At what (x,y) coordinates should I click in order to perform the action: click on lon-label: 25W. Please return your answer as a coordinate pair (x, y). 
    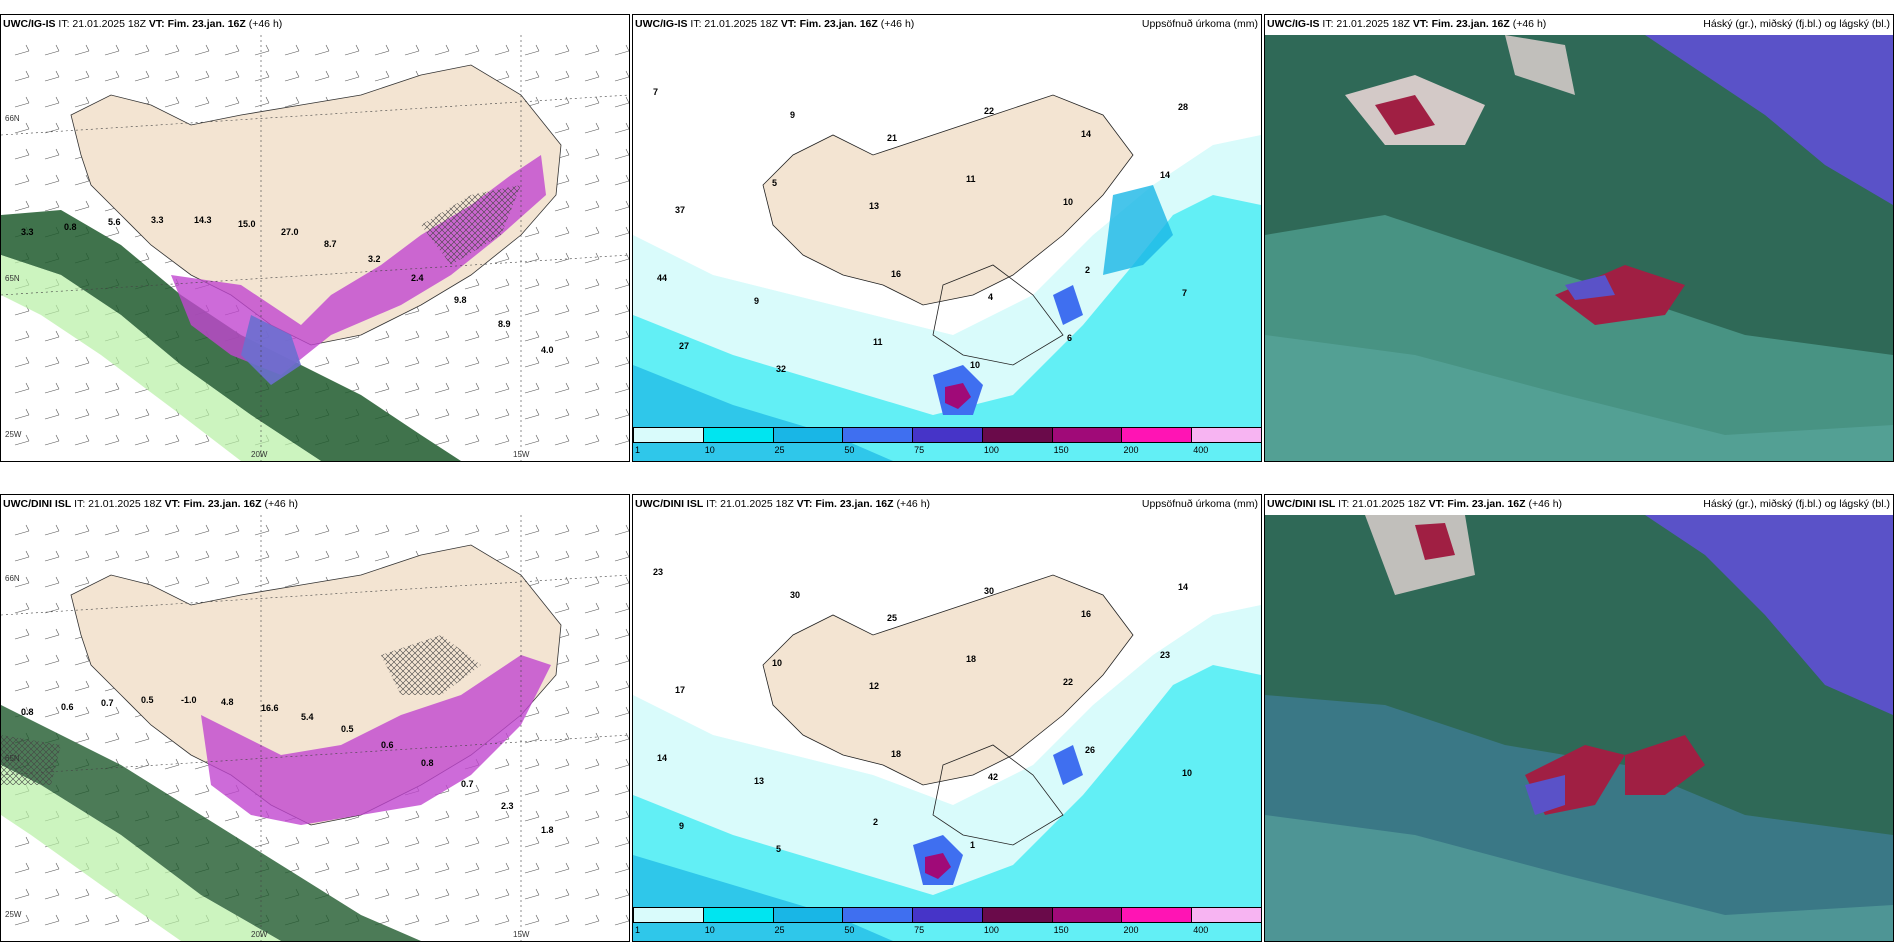
    Looking at the image, I should click on (13, 434).